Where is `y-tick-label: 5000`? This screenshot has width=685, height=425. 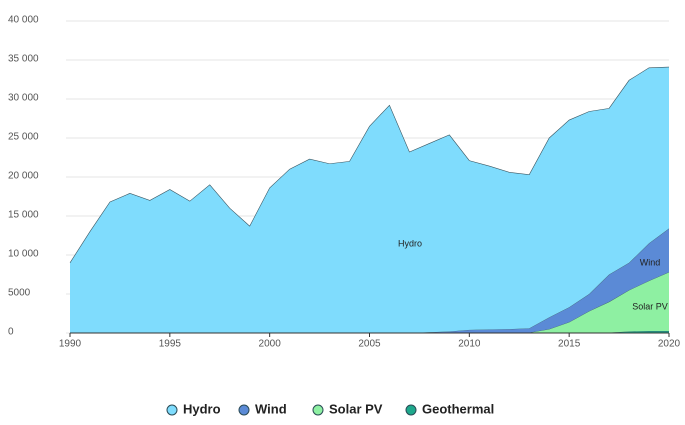 y-tick-label: 5000 is located at coordinates (19, 293).